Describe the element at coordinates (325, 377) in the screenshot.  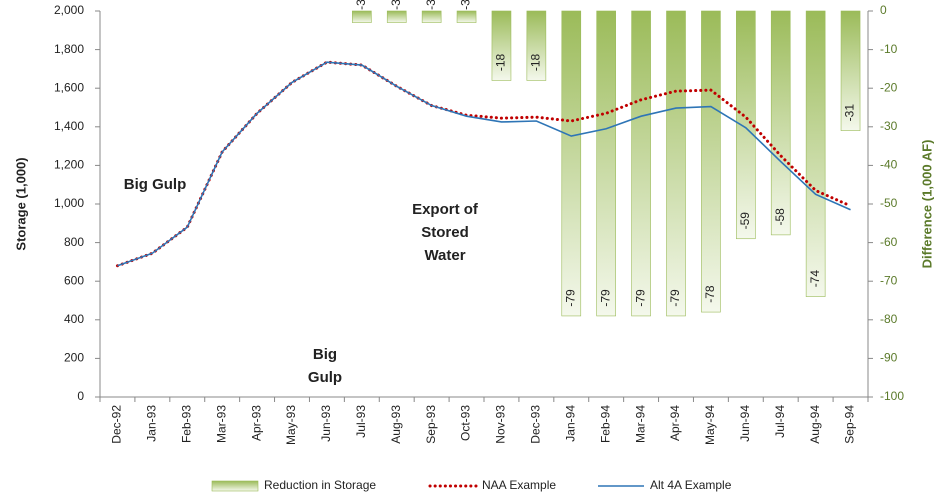
I see `annotation: Gulp` at that location.